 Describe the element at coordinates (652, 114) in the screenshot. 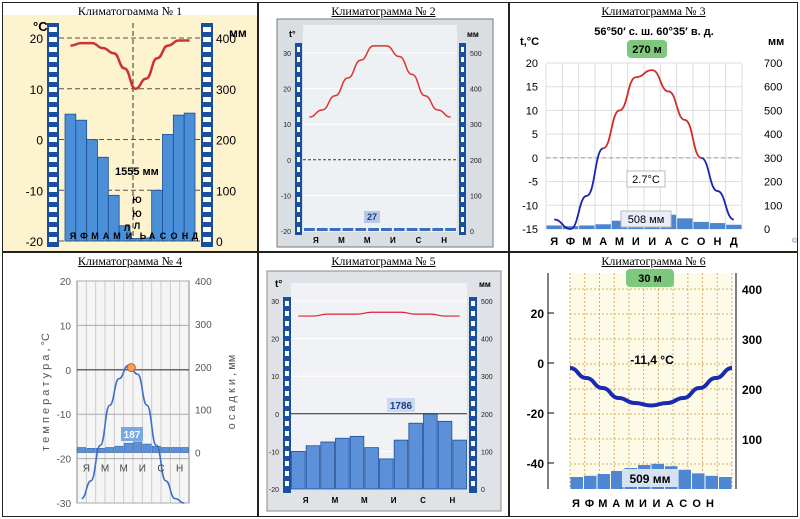

I see `temperature-line-warm` at that location.